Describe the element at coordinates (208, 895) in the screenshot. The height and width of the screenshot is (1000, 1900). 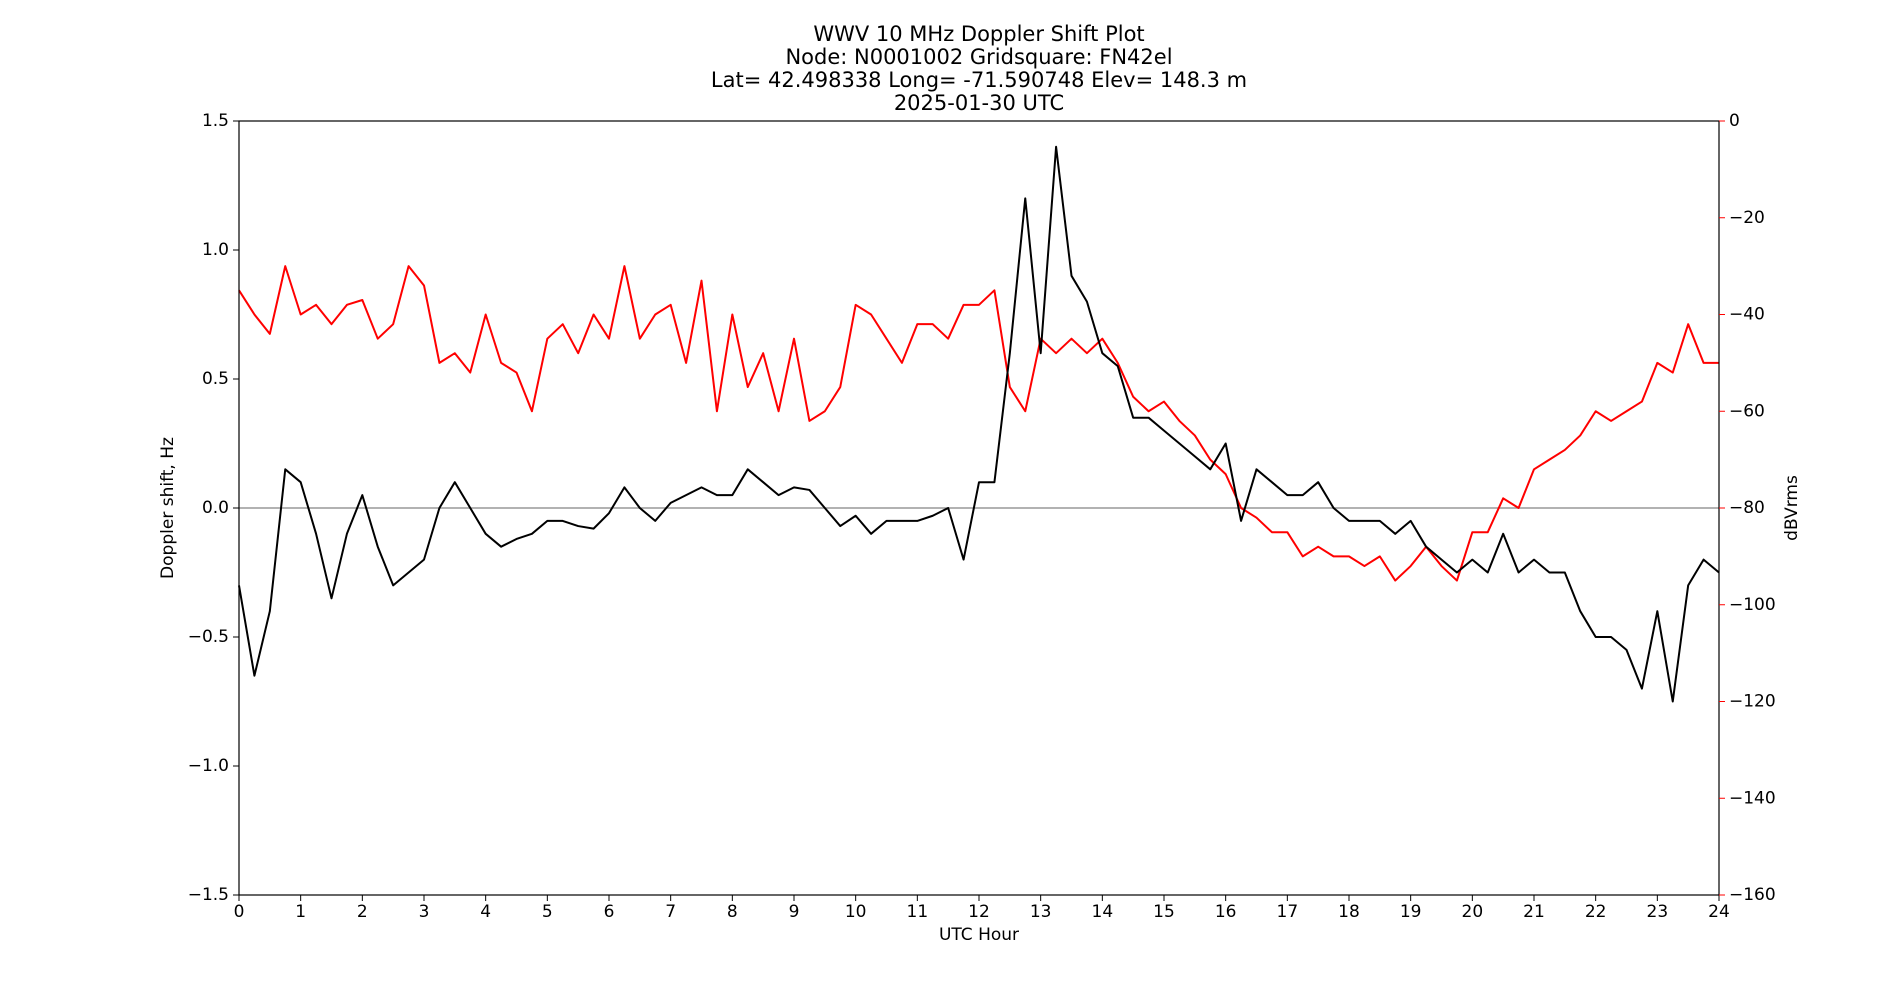
I see `y-tick-label: −1.5` at that location.